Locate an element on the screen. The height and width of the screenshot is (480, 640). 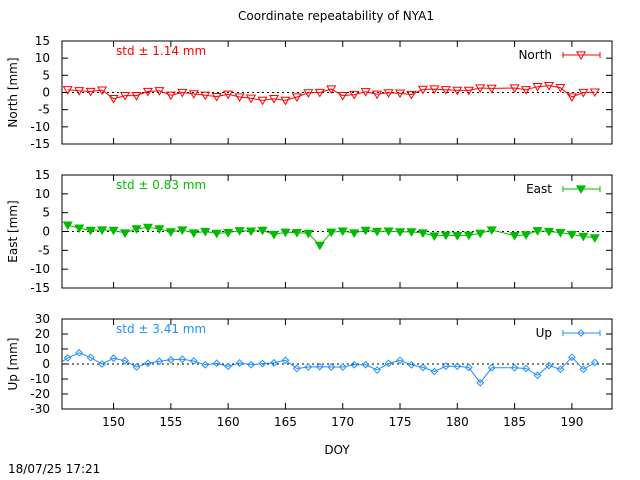
x-tick-label: 180 is located at coordinates (457, 422).